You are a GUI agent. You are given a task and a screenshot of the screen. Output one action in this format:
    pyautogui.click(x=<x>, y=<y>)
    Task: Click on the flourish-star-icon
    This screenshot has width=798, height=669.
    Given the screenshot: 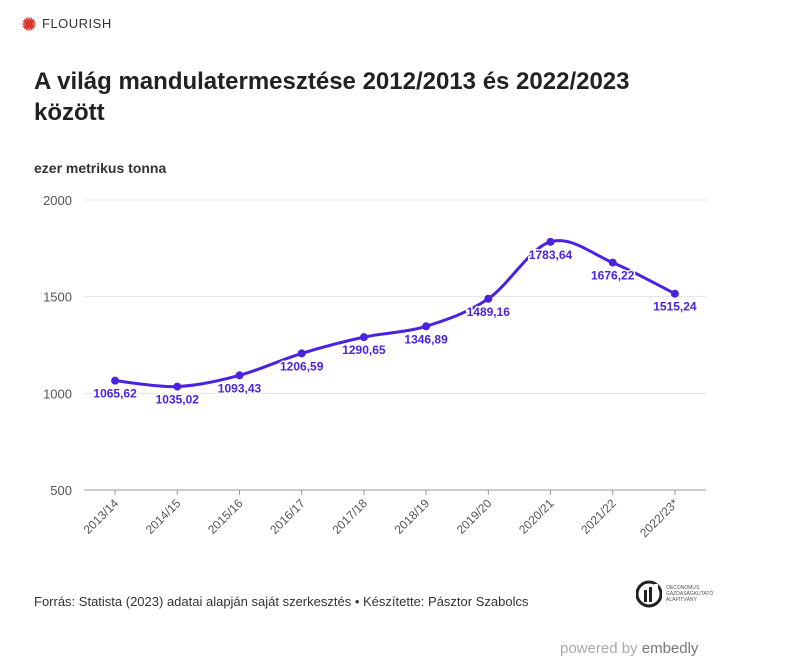 What is the action you would take?
    pyautogui.click(x=29, y=23)
    